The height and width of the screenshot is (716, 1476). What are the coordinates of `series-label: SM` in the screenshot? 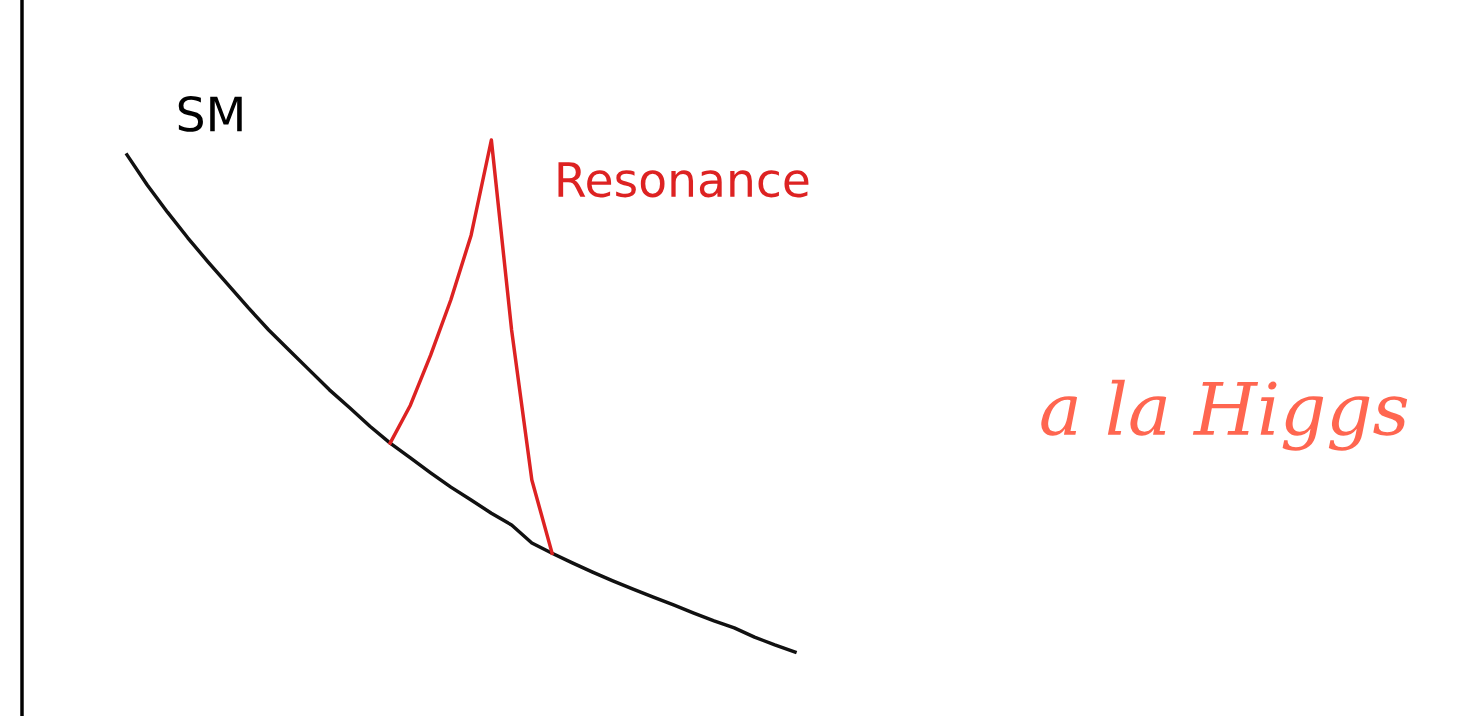 It's located at (210, 114).